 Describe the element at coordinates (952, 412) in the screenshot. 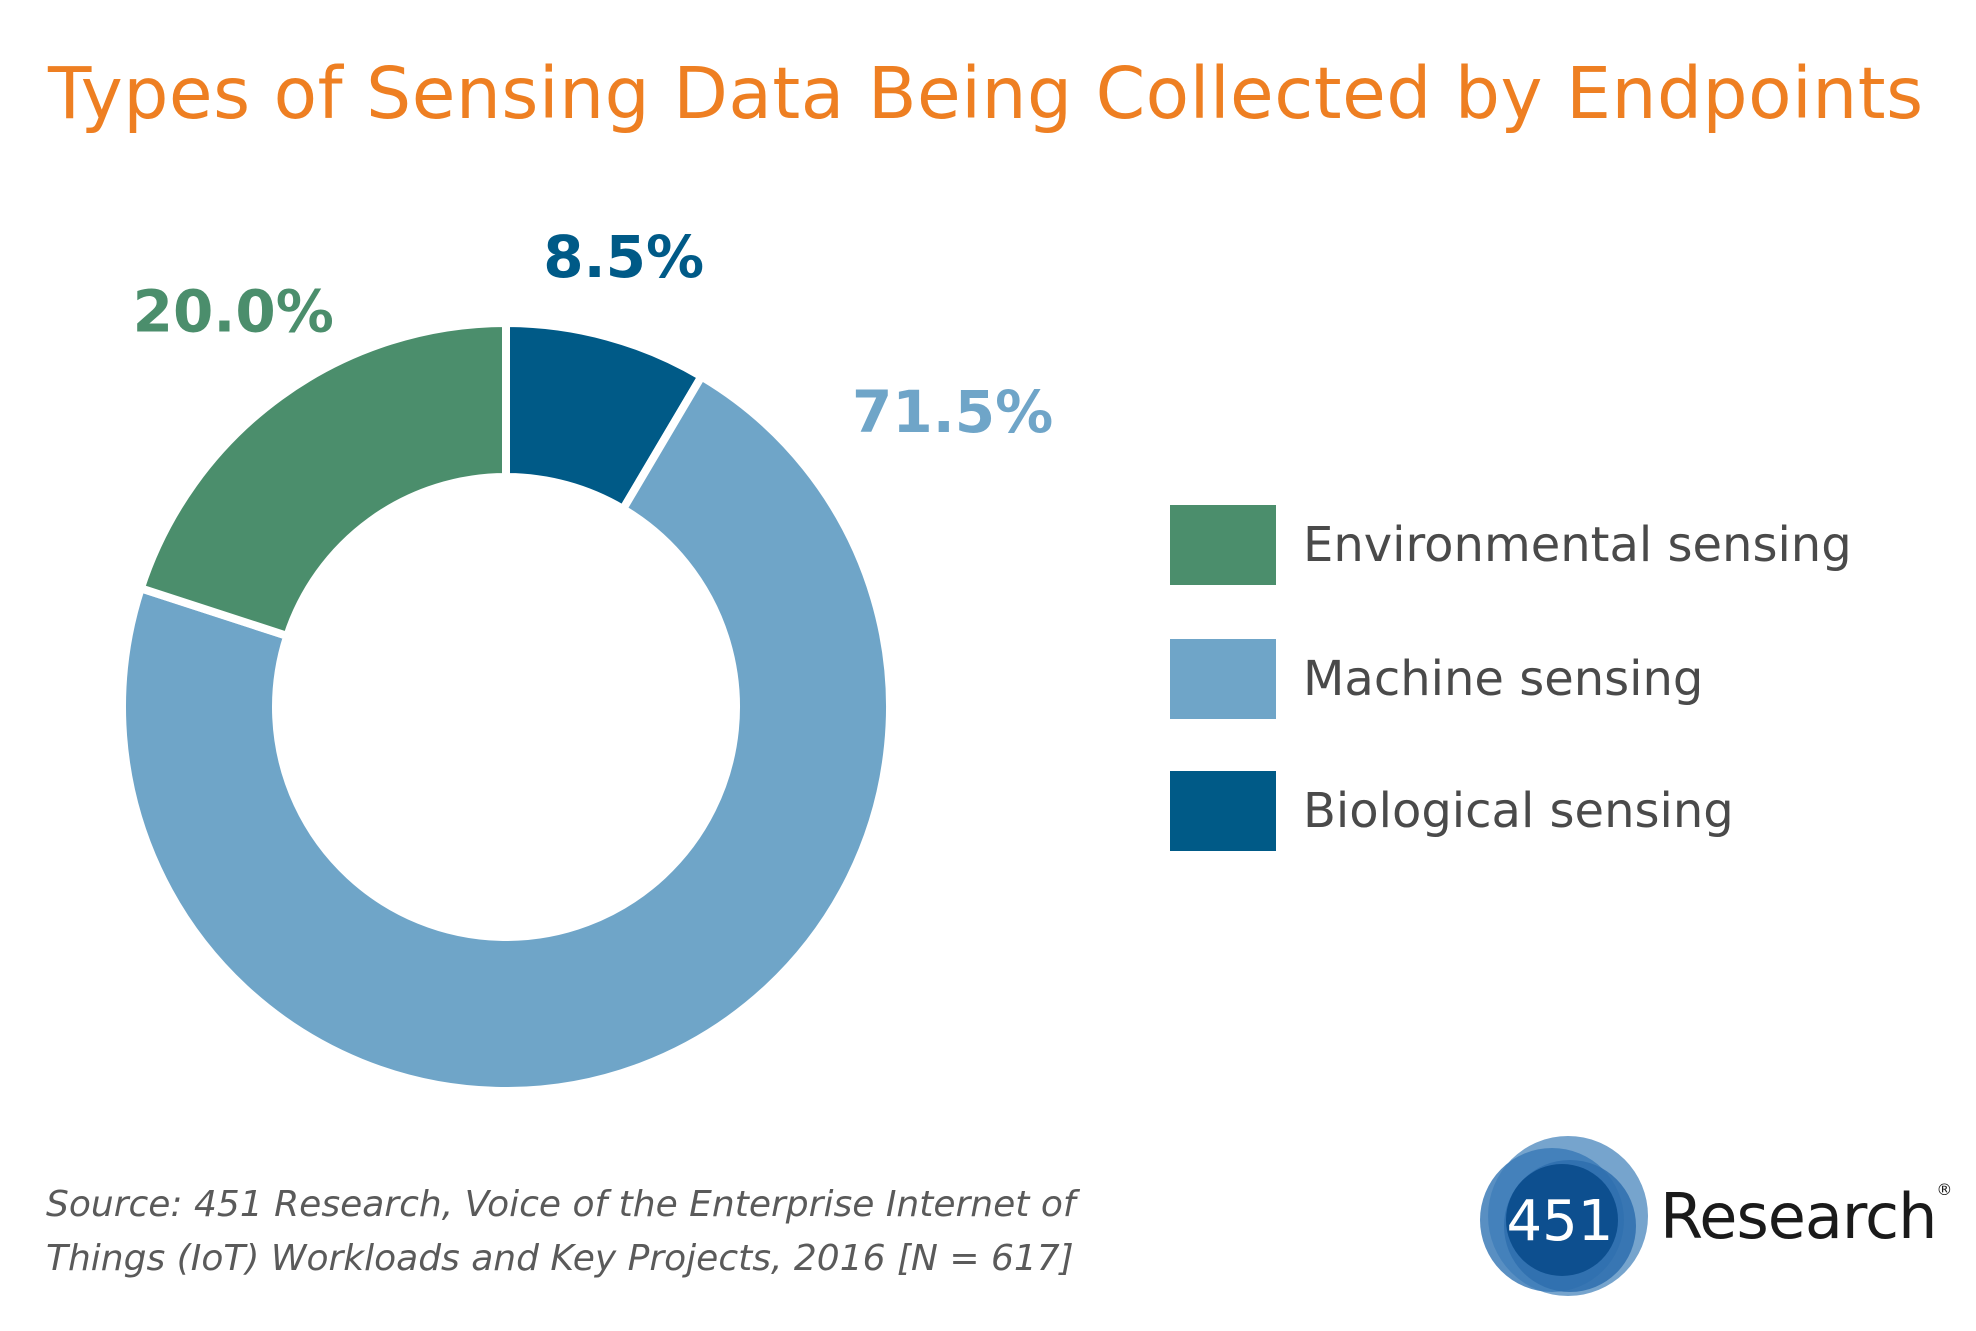

I see `slice-label-machine: 71.5%` at that location.